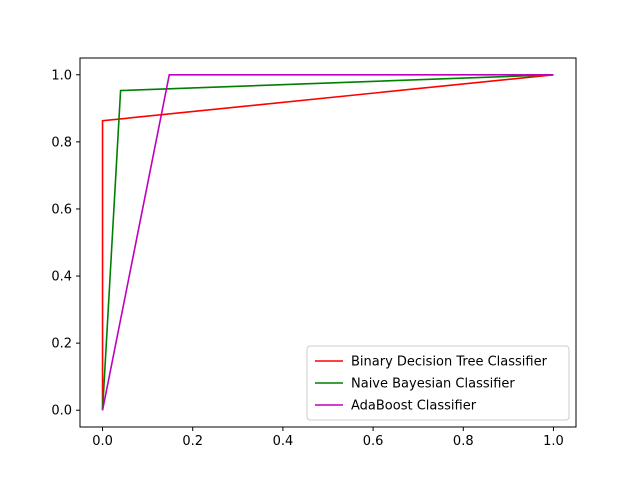  What do you see at coordinates (61, 75) in the screenshot?
I see `y-tick-label: 1.0` at bounding box center [61, 75].